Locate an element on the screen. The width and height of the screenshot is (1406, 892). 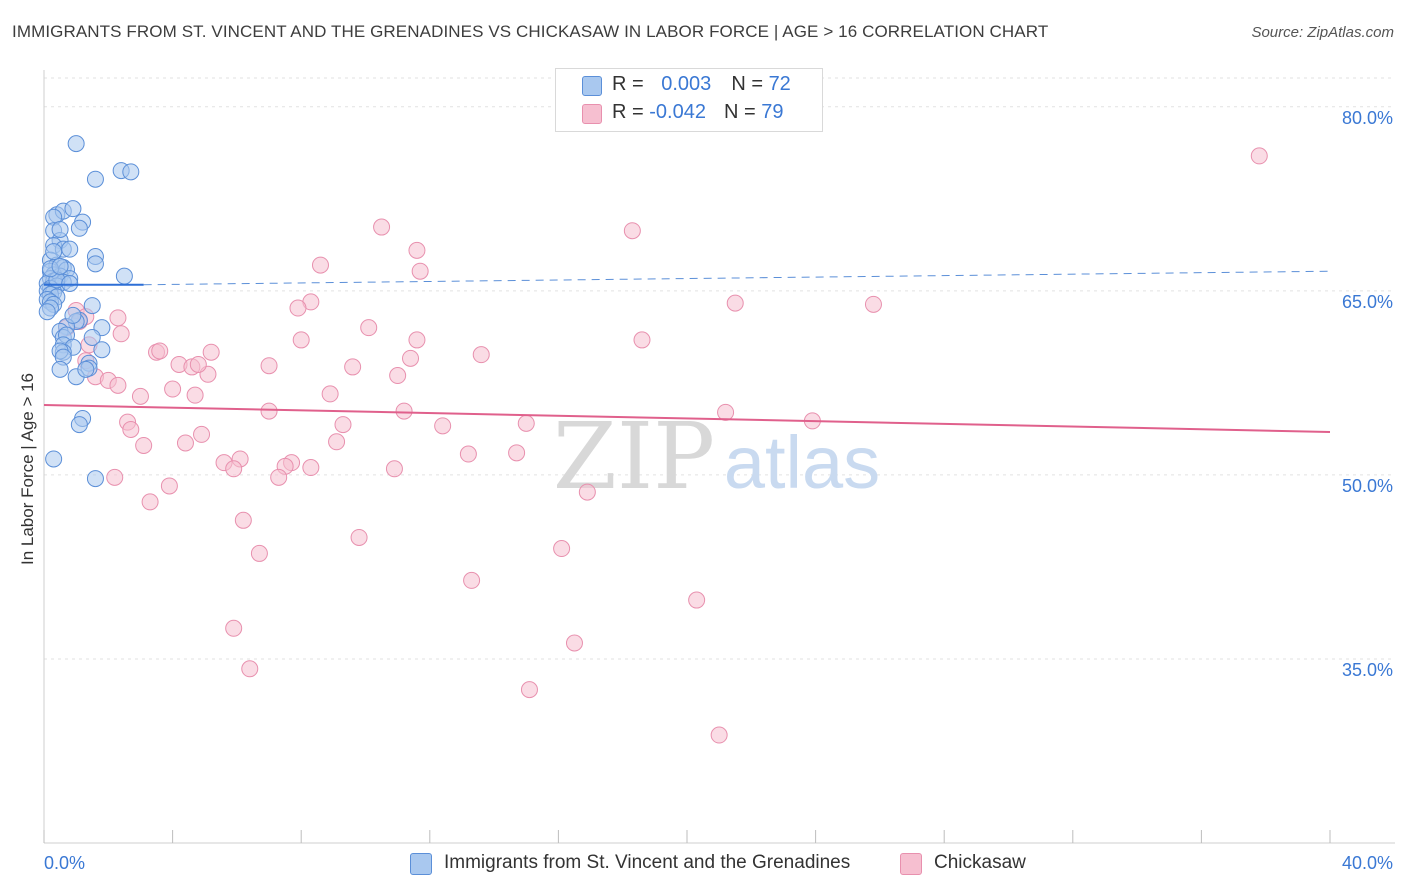
legend-n-value: 72 is located at coordinates (779, 84).